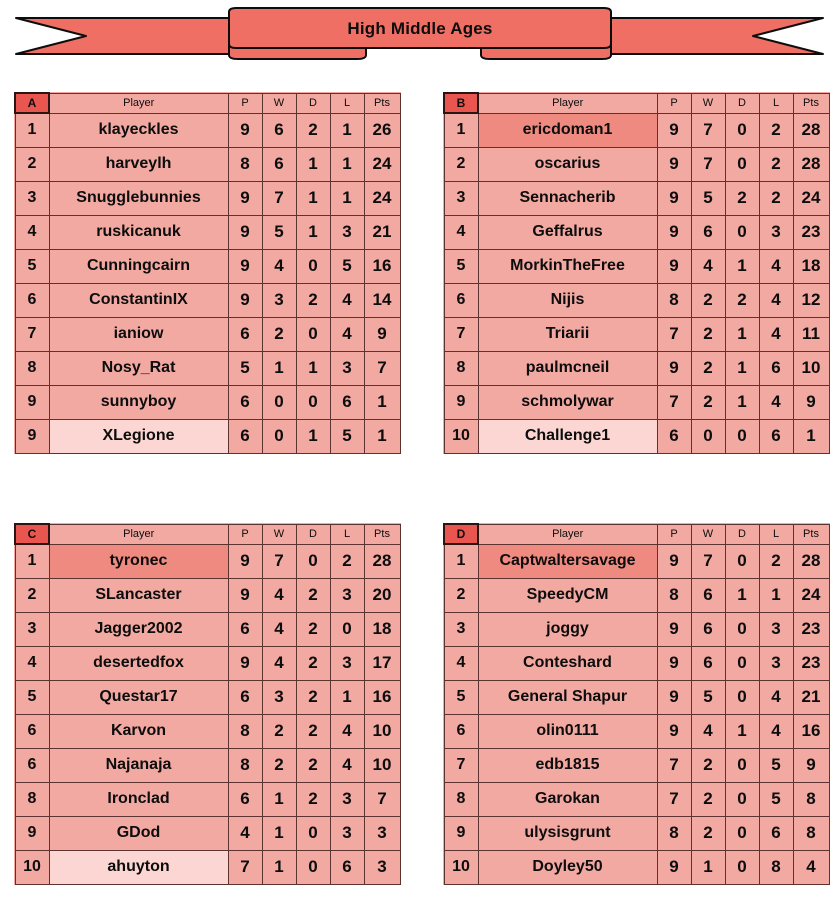  What do you see at coordinates (567, 561) in the screenshot?
I see `cell-player: Captwaltersavage` at bounding box center [567, 561].